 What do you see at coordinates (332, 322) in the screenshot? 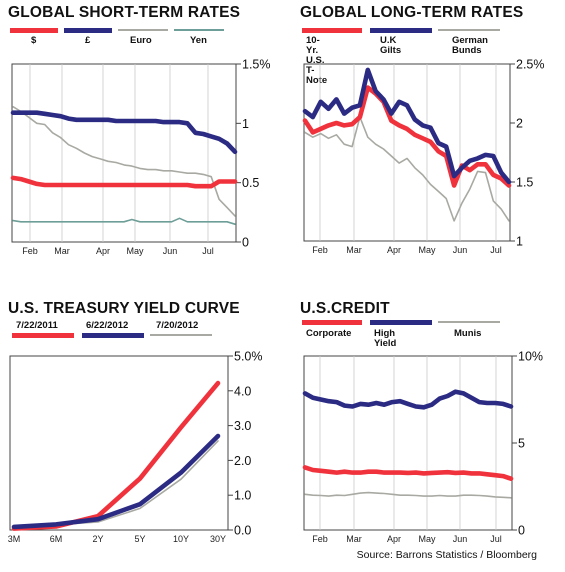
I see `legend-corporate-swatch` at bounding box center [332, 322].